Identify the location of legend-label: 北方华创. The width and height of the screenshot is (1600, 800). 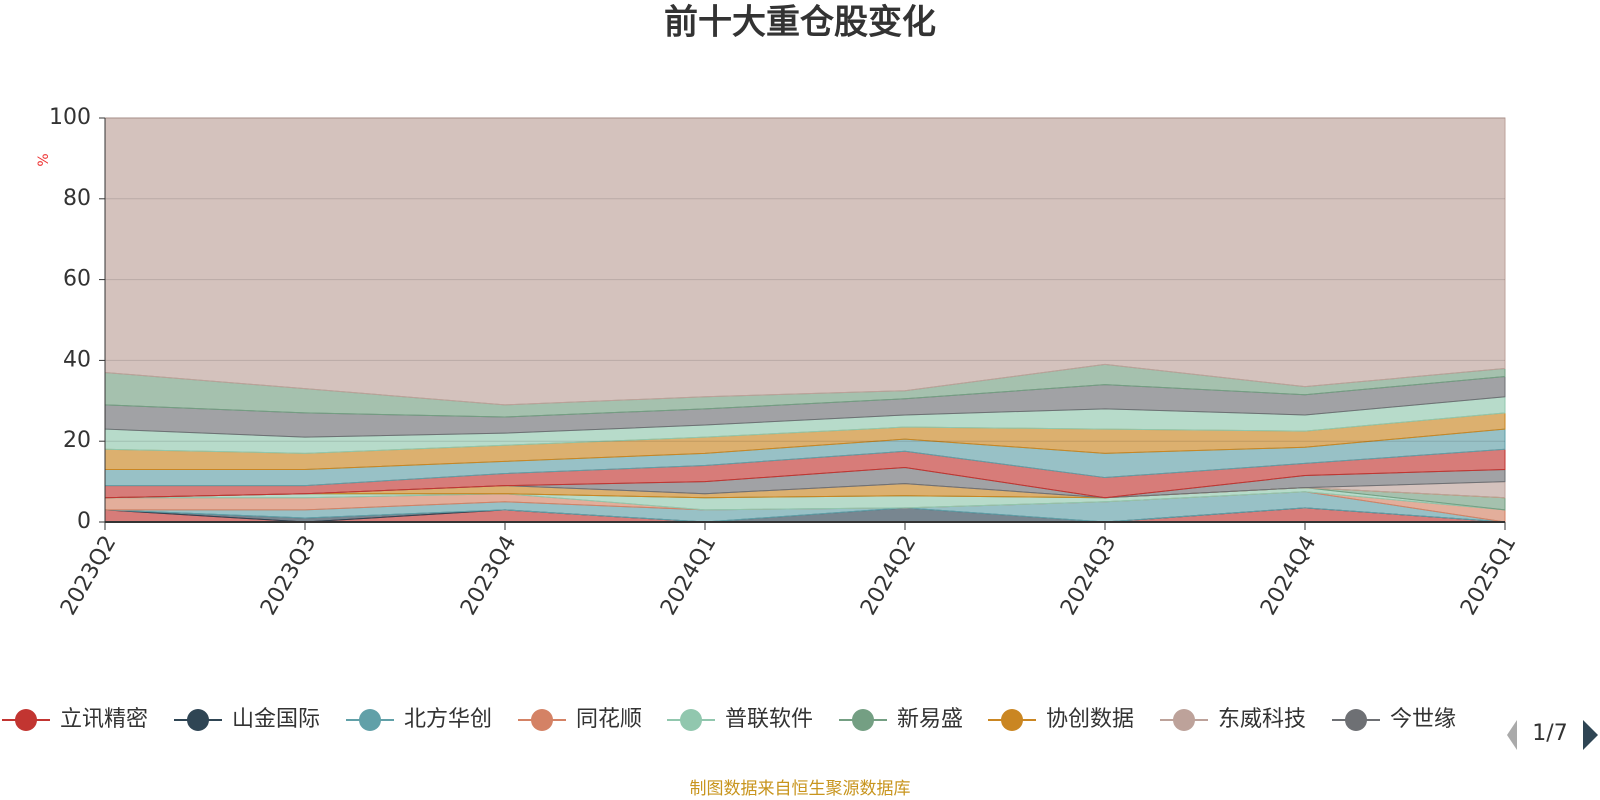
(448, 719).